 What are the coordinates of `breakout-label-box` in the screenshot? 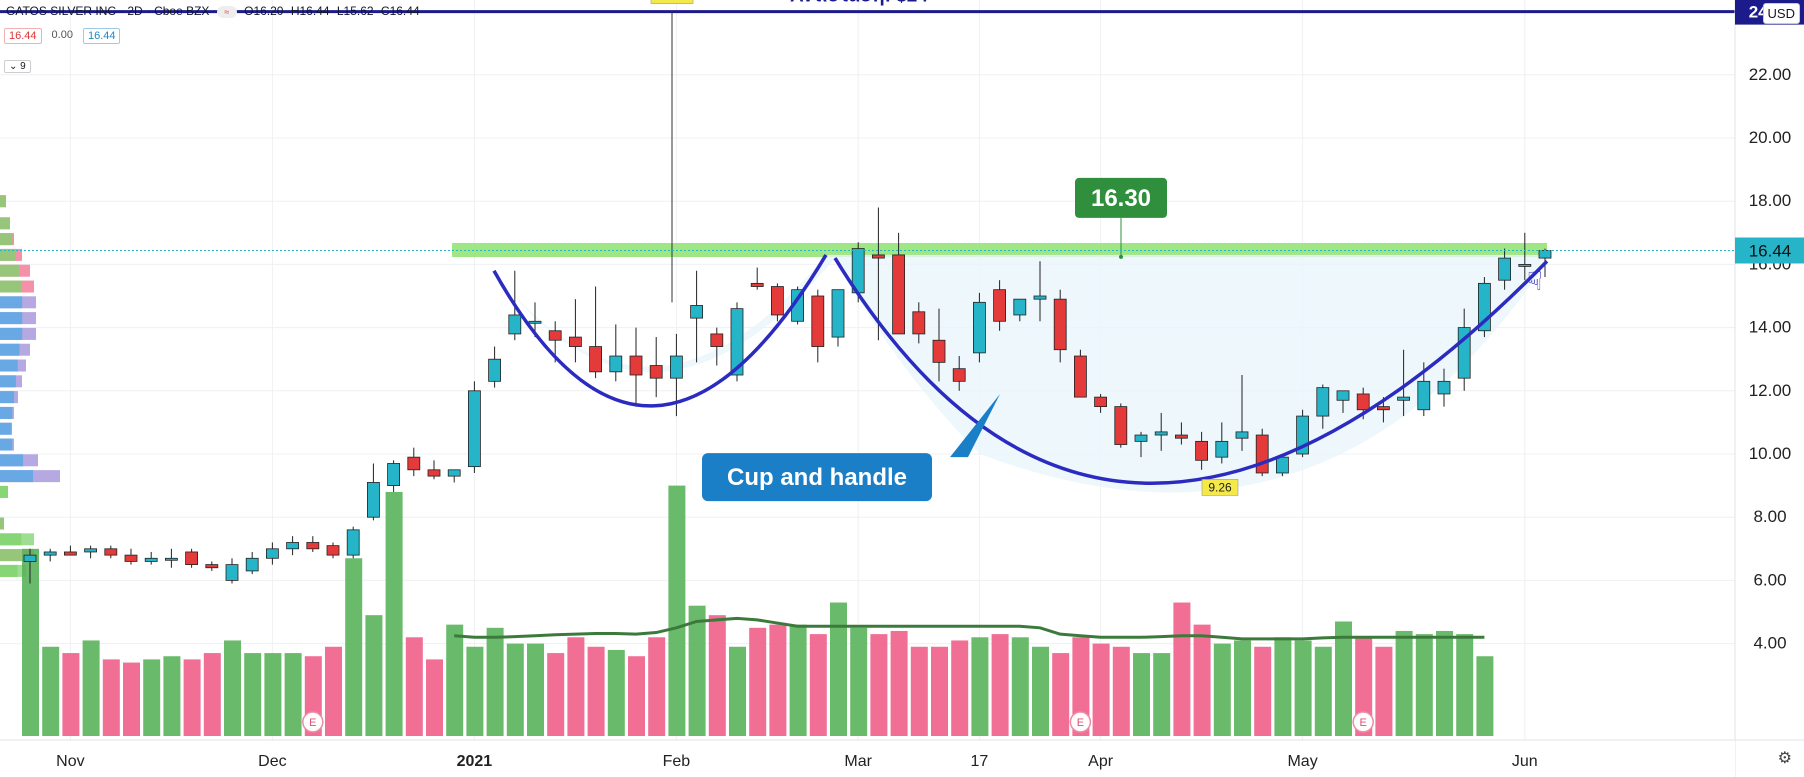 It's located at (1121, 197).